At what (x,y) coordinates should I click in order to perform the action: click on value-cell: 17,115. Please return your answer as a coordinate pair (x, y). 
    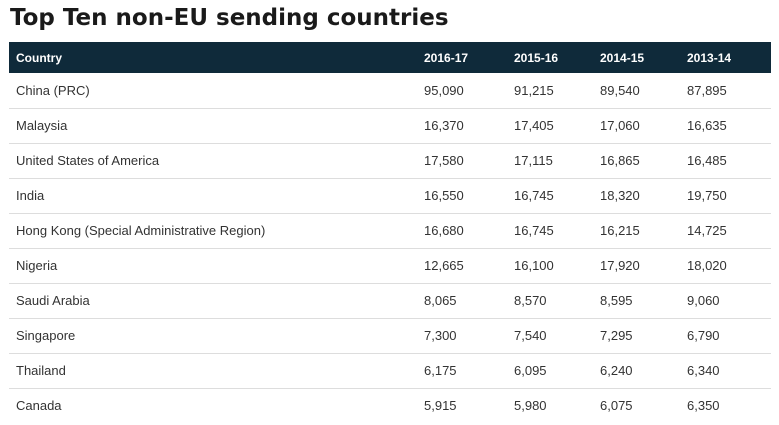
    Looking at the image, I should click on (533, 160).